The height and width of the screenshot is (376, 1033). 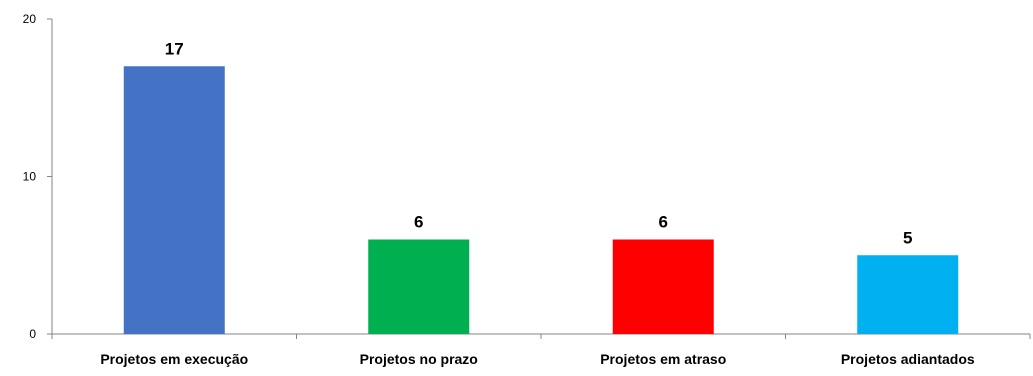 What do you see at coordinates (174, 359) in the screenshot?
I see `category-label-1: Projetos em execução` at bounding box center [174, 359].